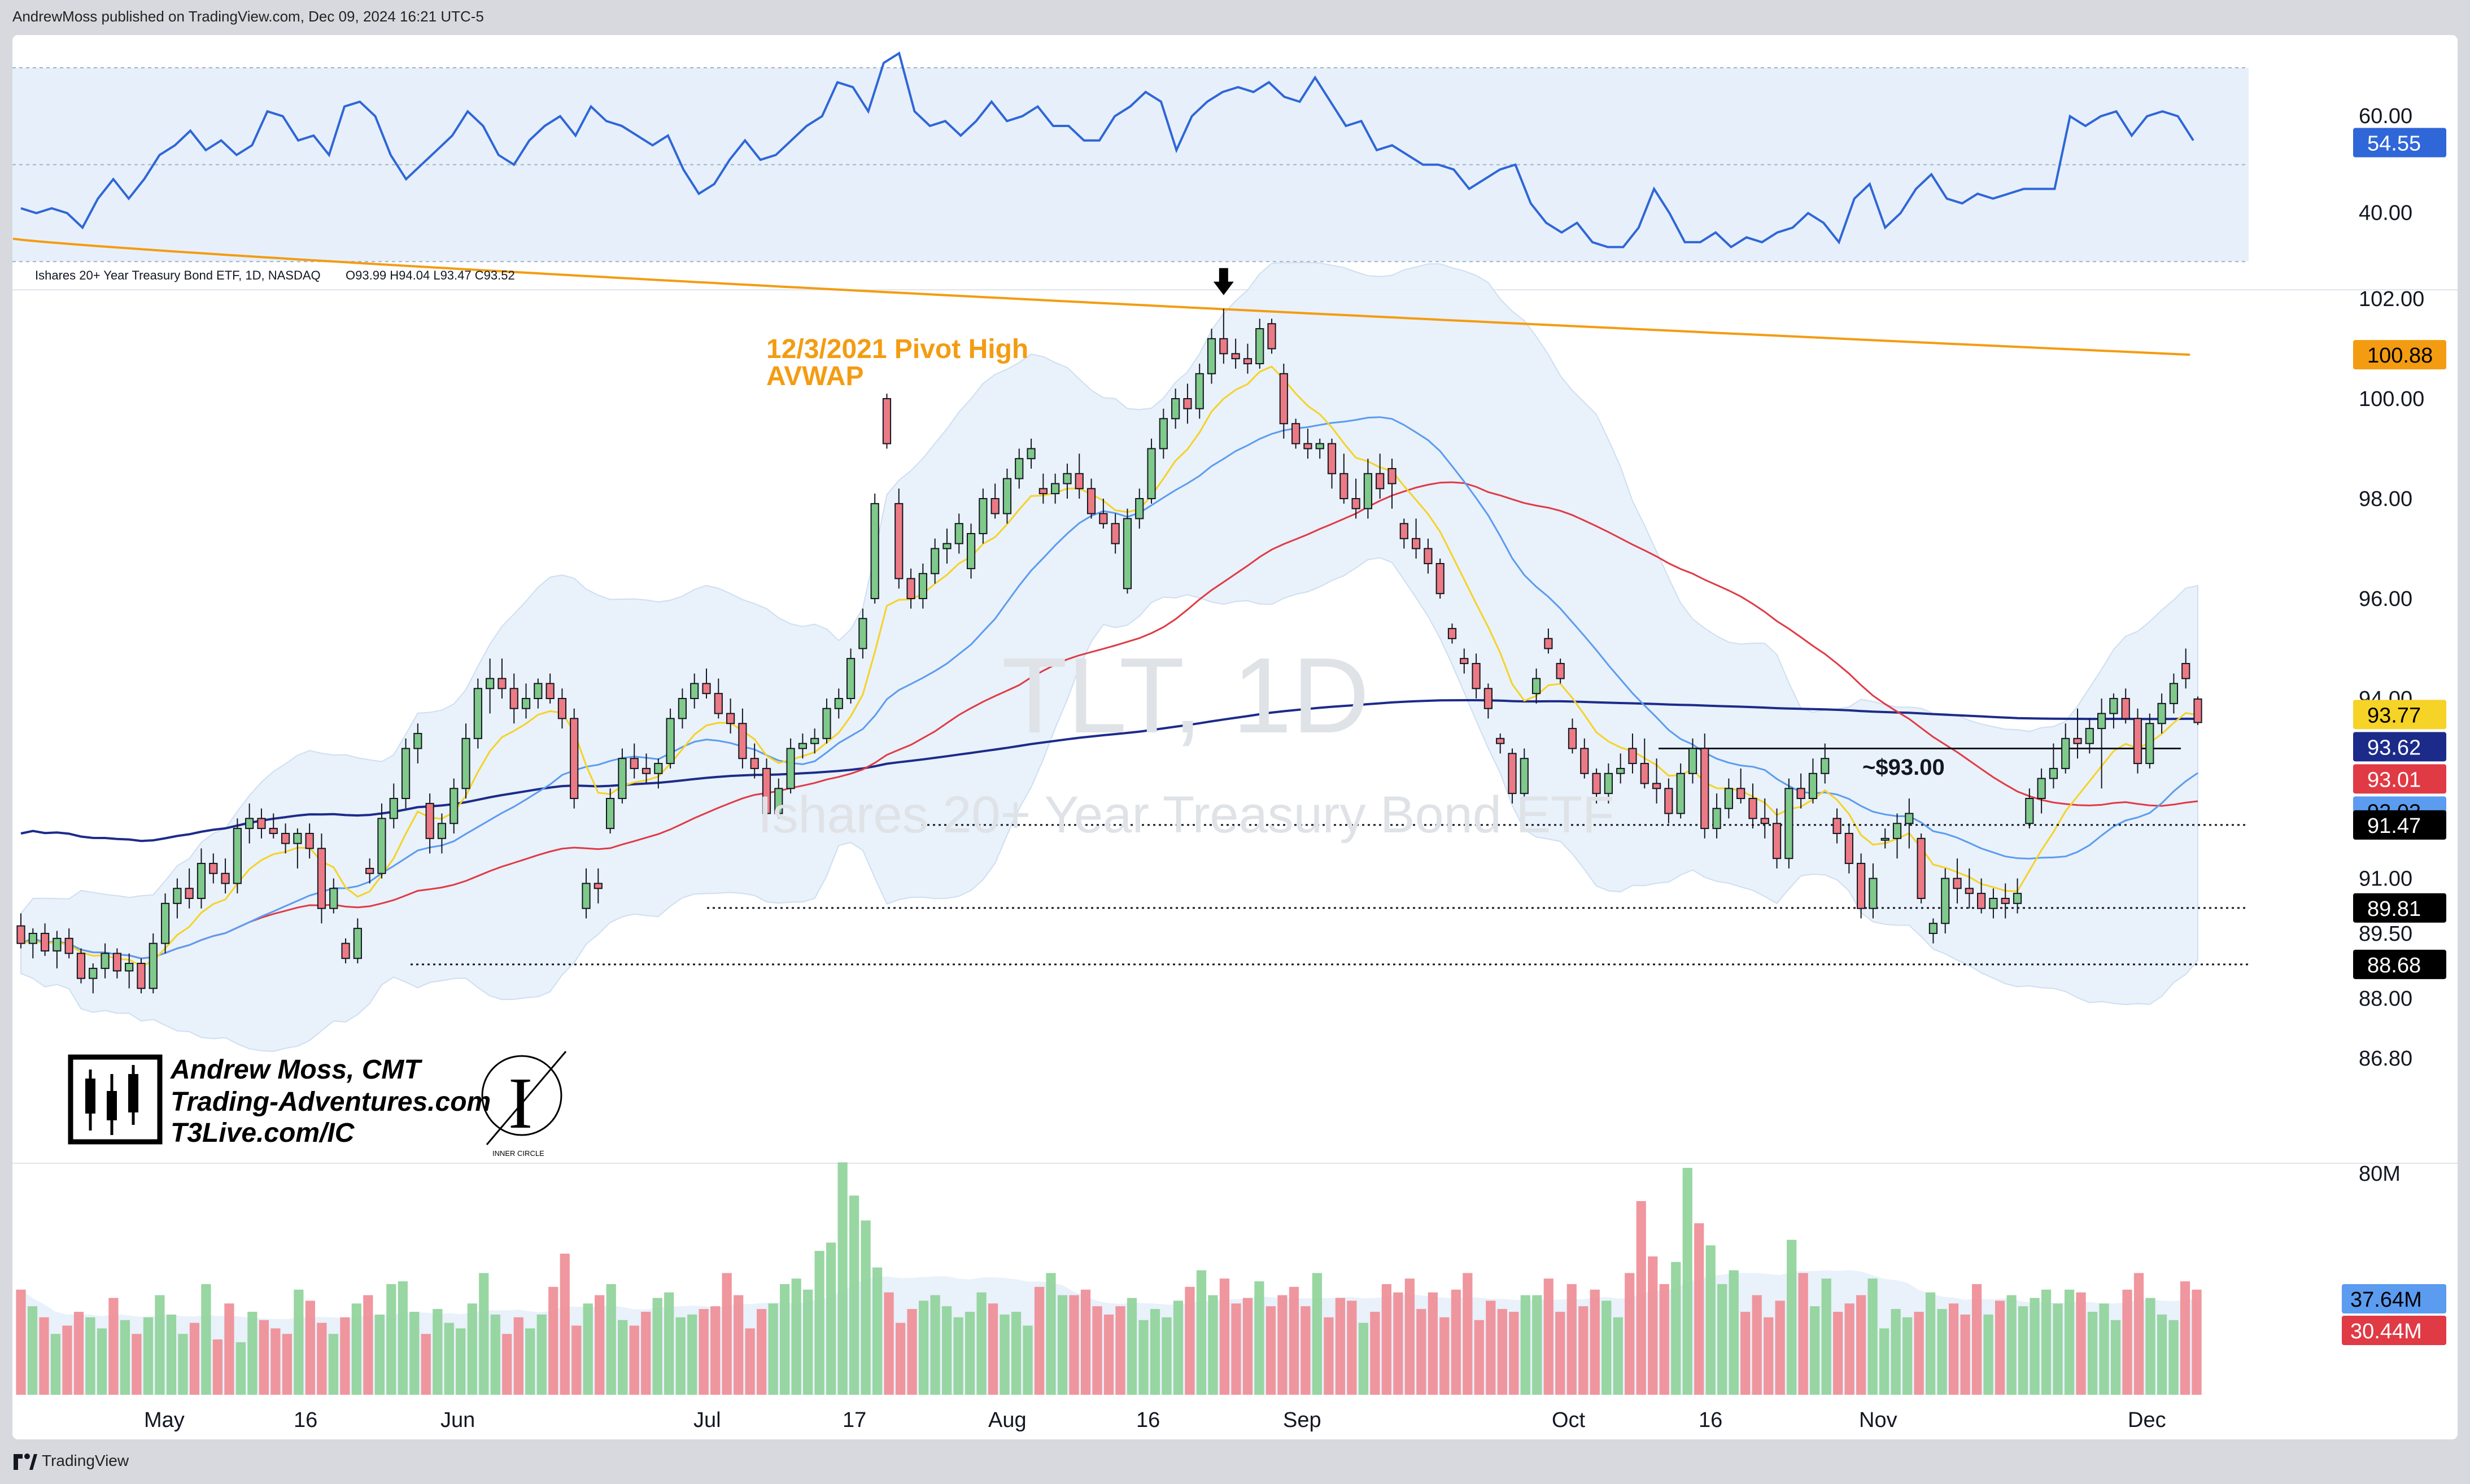 The image size is (2470, 1484). What do you see at coordinates (2399, 143) in the screenshot?
I see `rsi-value-label: 54.55` at bounding box center [2399, 143].